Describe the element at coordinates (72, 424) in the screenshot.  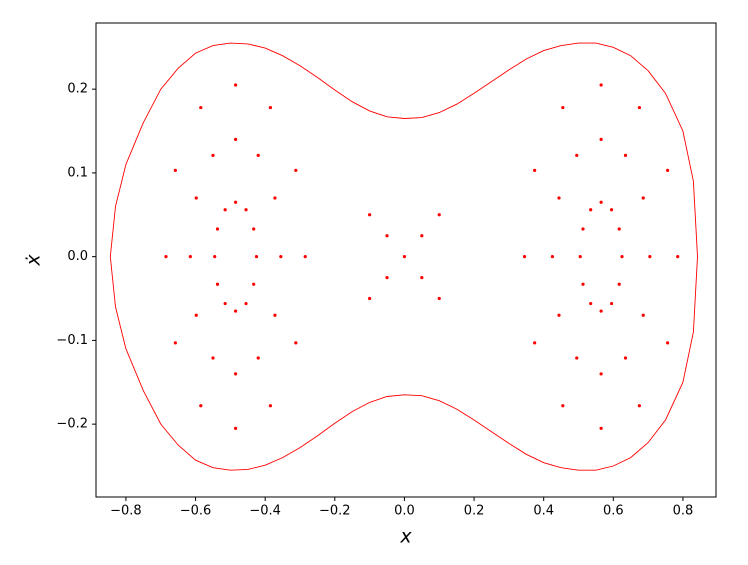
I see `y-tick-label: −0.2` at that location.